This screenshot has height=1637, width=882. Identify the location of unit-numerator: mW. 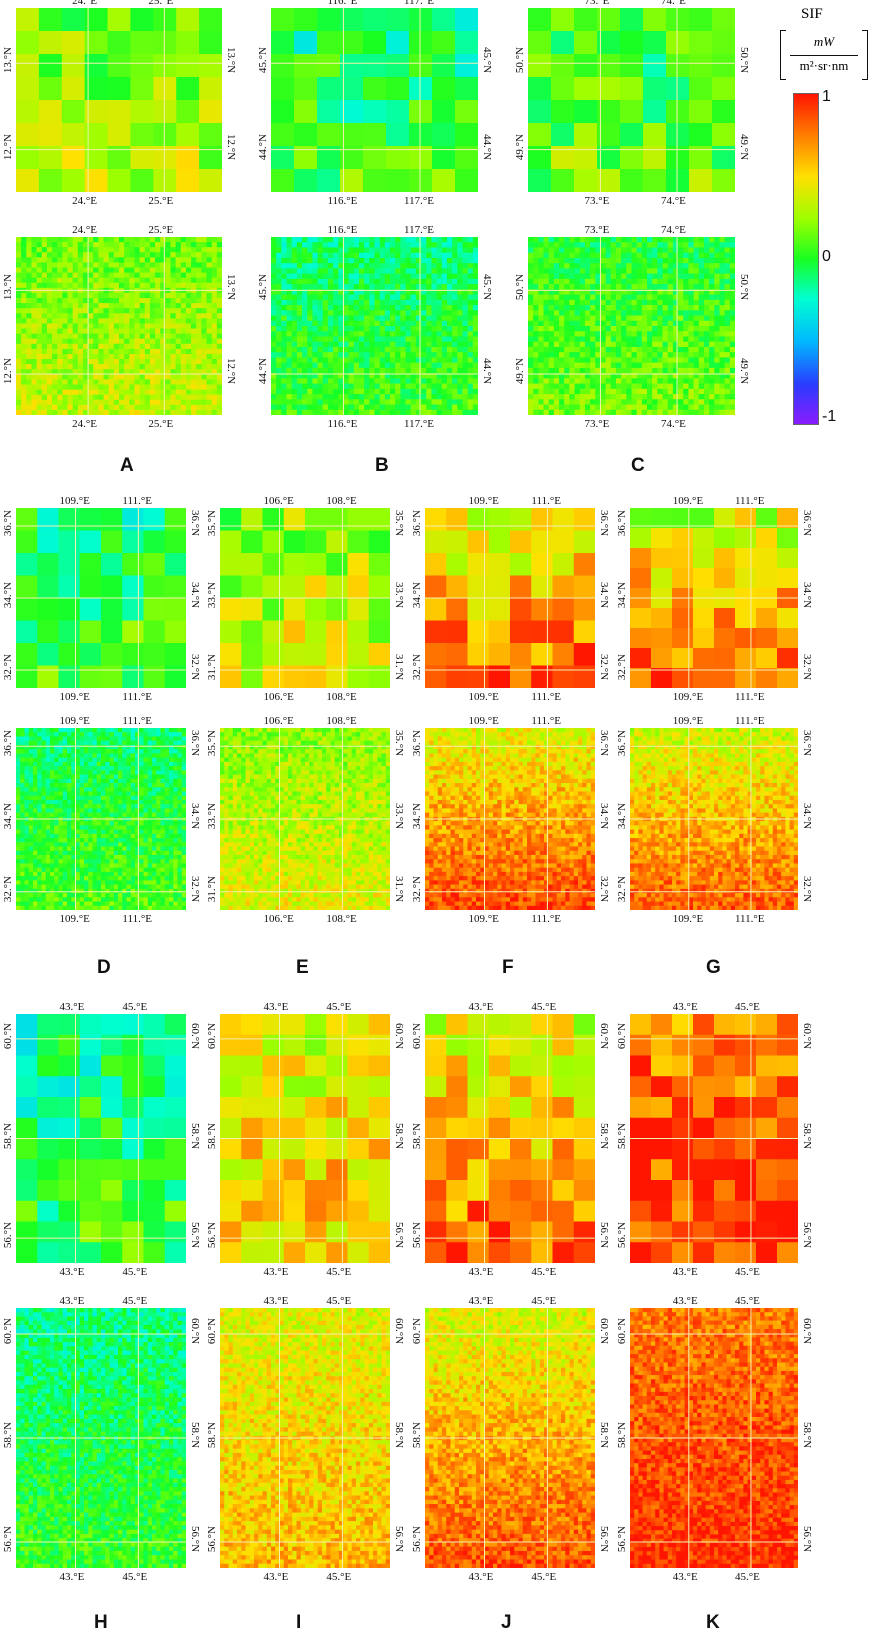
(824, 42).